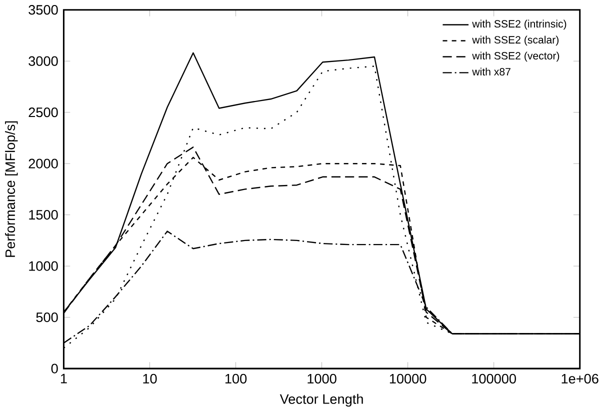  I want to click on y-tick-label: 1500, so click(43, 215).